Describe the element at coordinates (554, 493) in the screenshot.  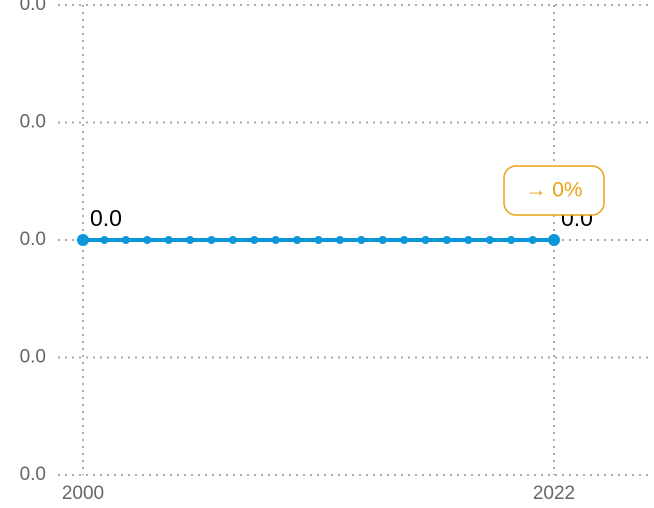
I see `x-tick-label: 2022` at that location.